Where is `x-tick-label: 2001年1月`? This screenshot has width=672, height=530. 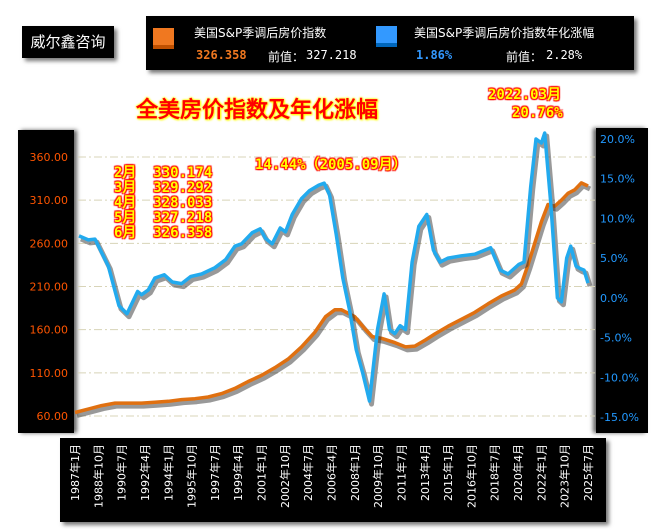
x-tick-label: 2001年1月 is located at coordinates (262, 472).